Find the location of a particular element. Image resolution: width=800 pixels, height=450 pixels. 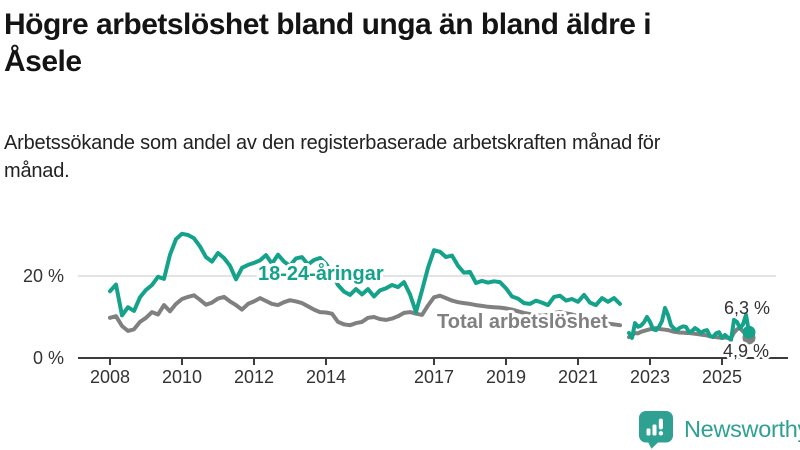

bar-chart-speech-bubble-icon is located at coordinates (656, 430).